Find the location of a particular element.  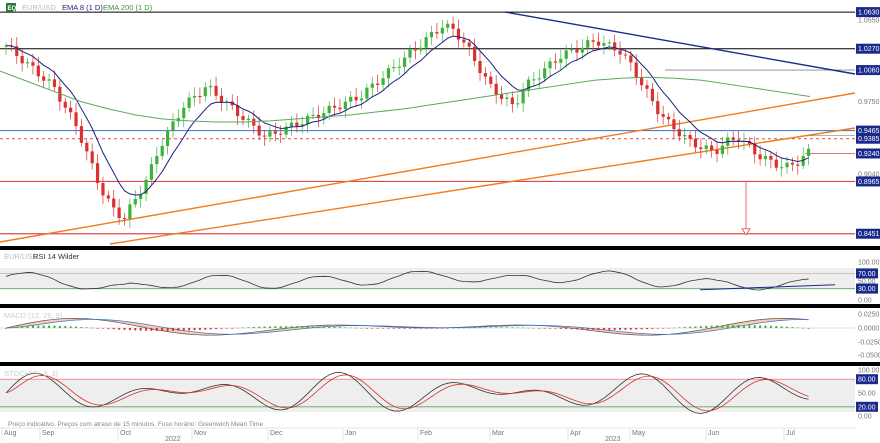

rsi-line is located at coordinates (407, 280).